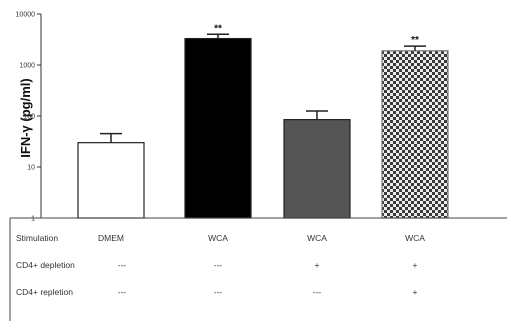 This screenshot has height=321, width=507. I want to click on table-cell-cd4-depletion-0: ---, so click(122, 265).